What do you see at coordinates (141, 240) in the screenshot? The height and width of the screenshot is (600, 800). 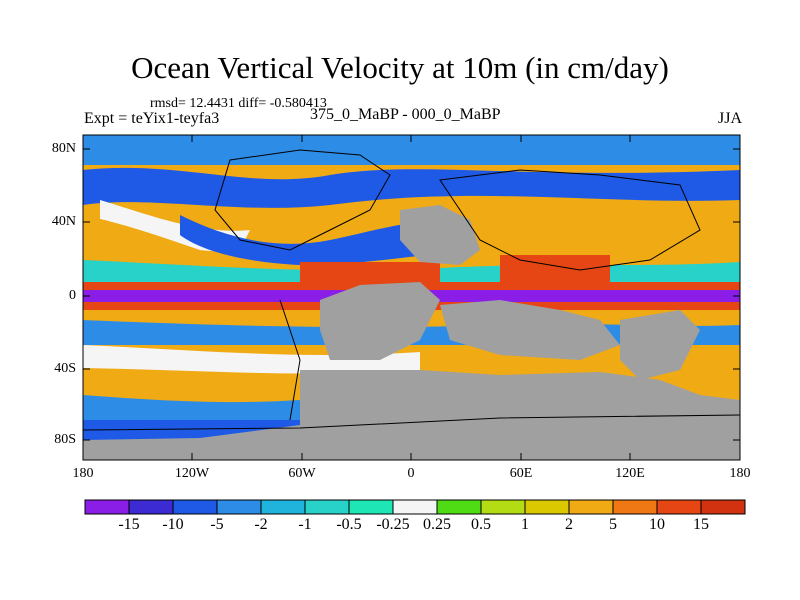 I see `mid-lat-orange` at bounding box center [141, 240].